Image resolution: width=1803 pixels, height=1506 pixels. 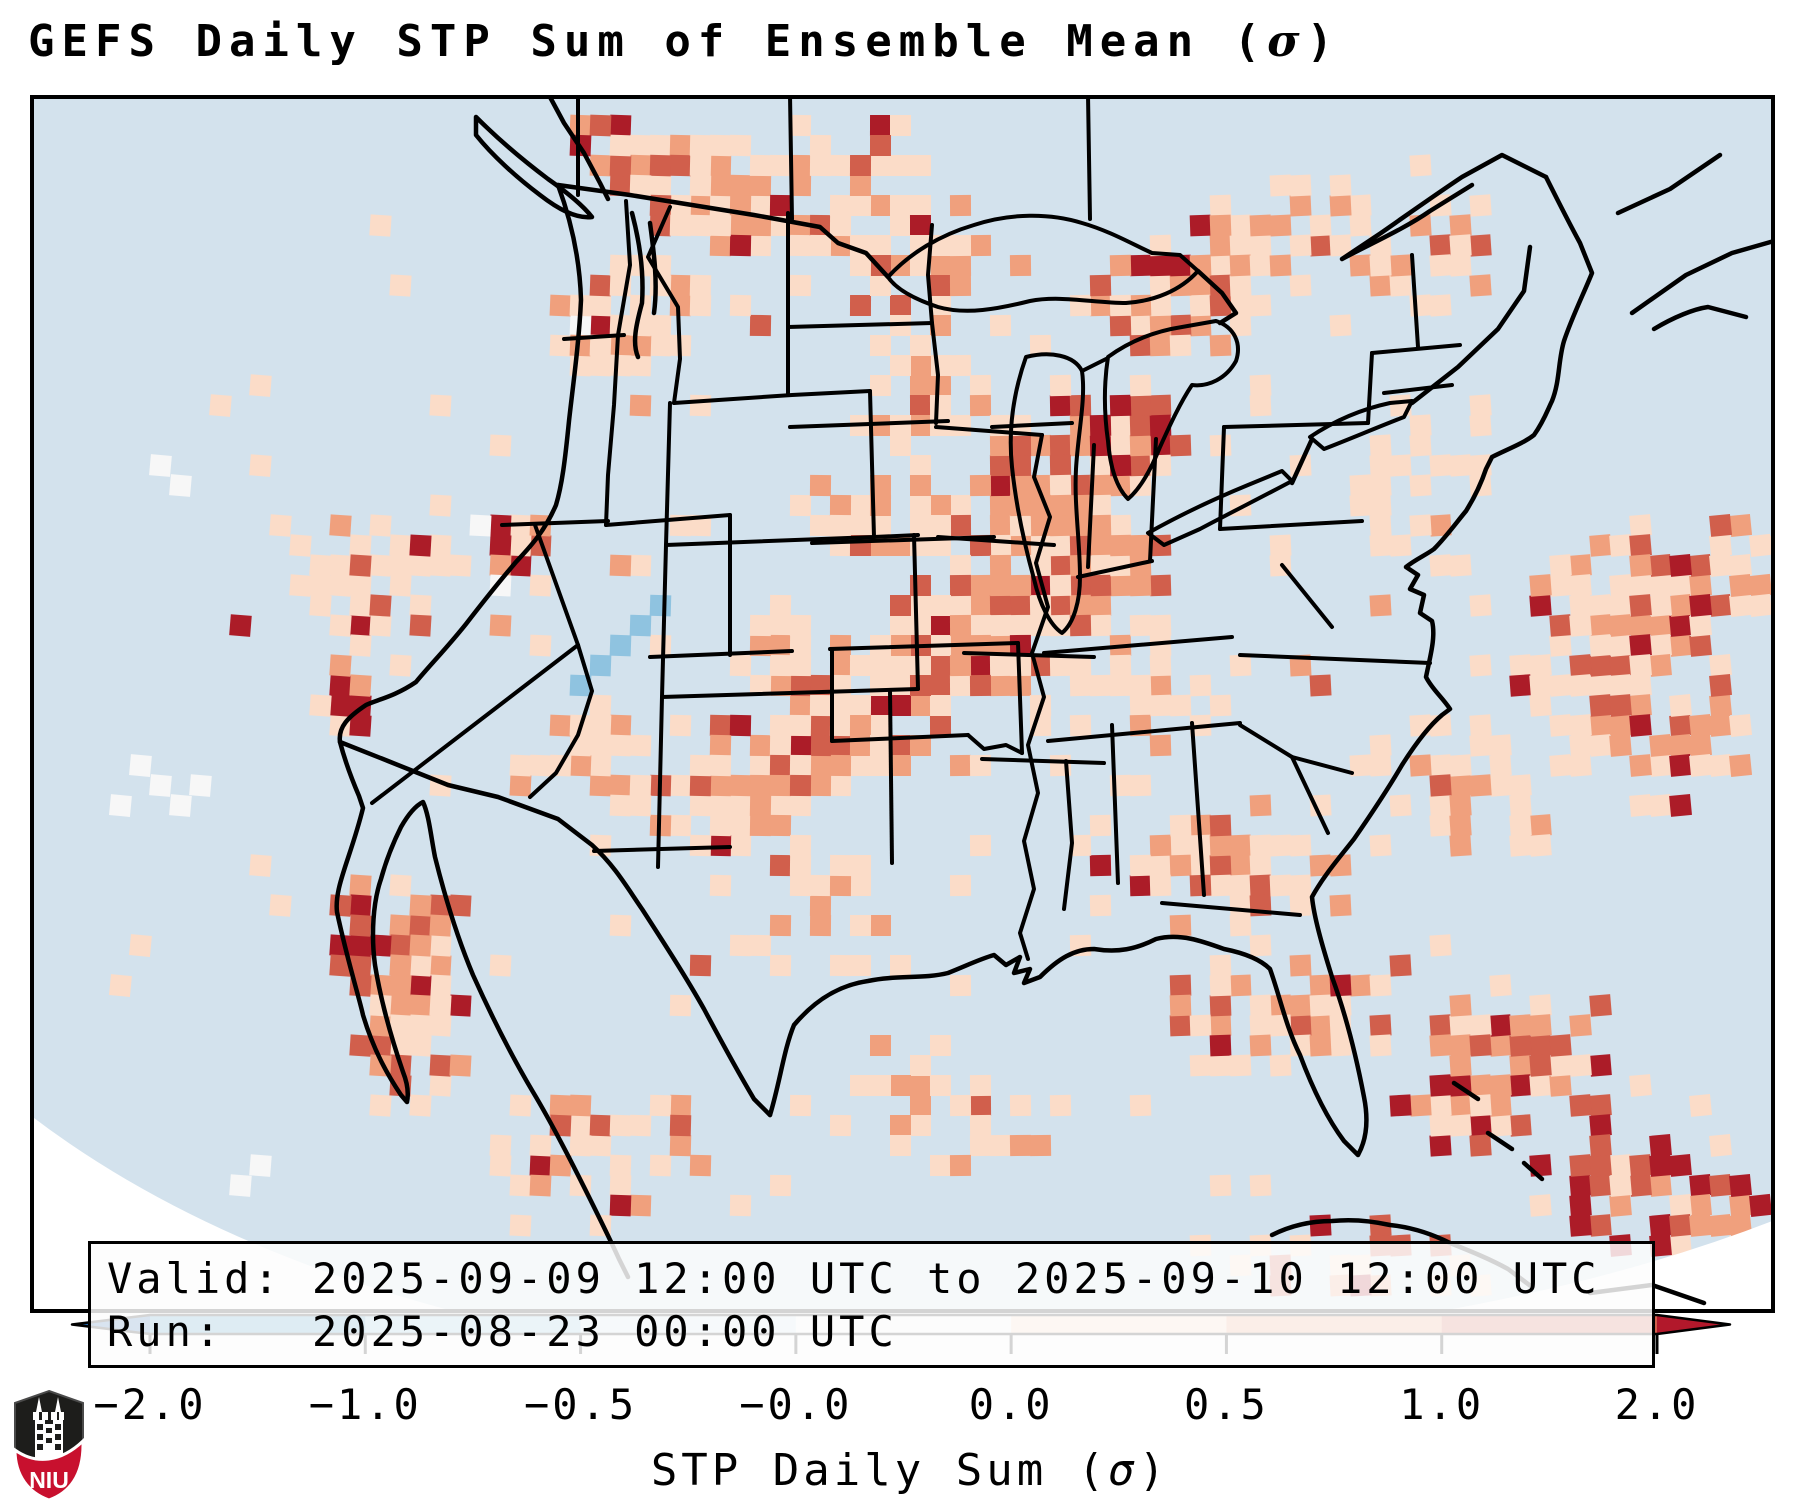 What do you see at coordinates (1150, 424) in the screenshot?
I see `lake-outlines` at bounding box center [1150, 424].